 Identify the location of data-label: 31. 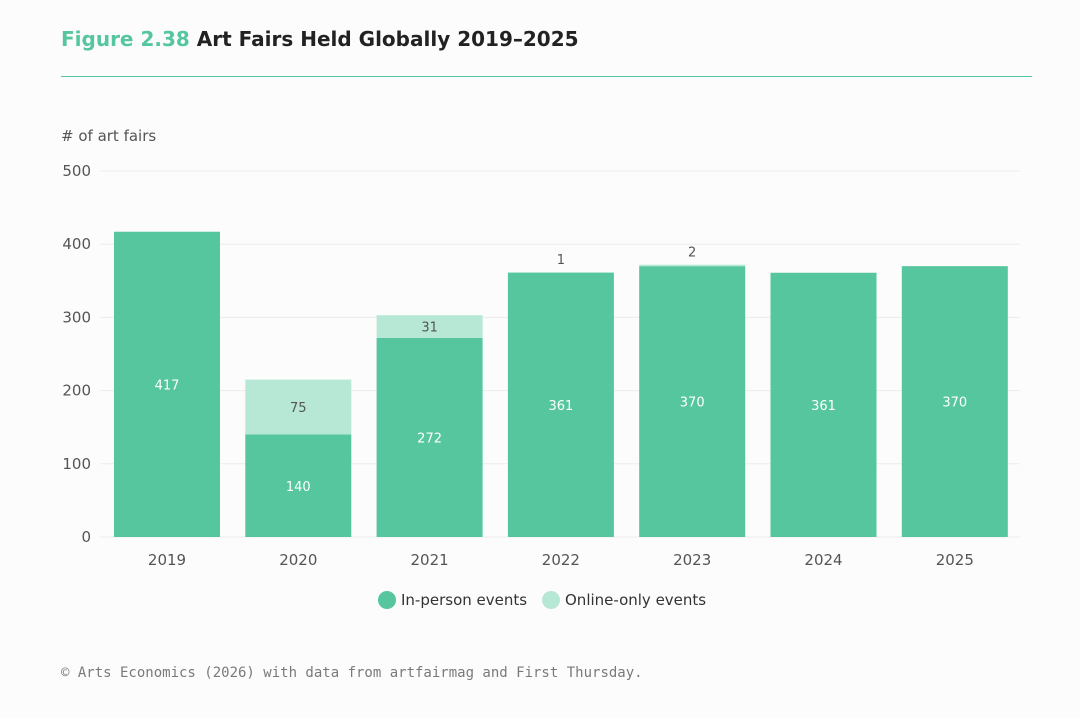
(429, 328).